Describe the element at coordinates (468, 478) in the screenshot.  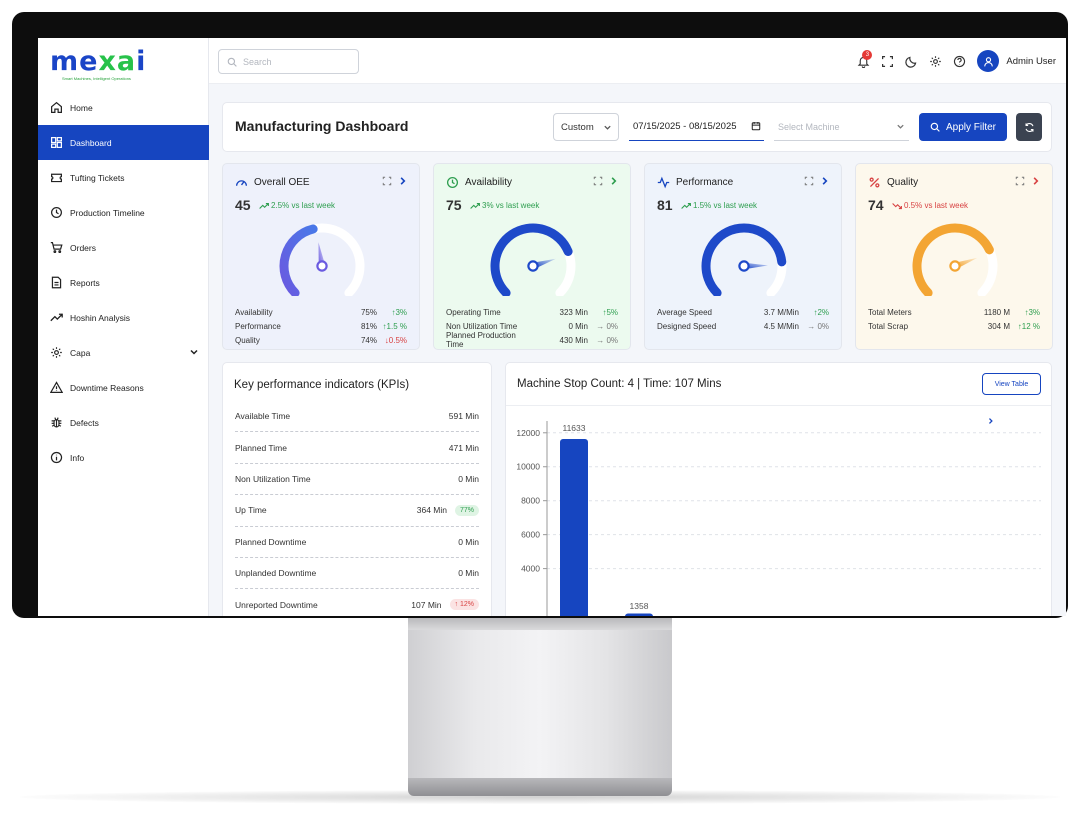
I see `kpi-value: 0 Min` at that location.